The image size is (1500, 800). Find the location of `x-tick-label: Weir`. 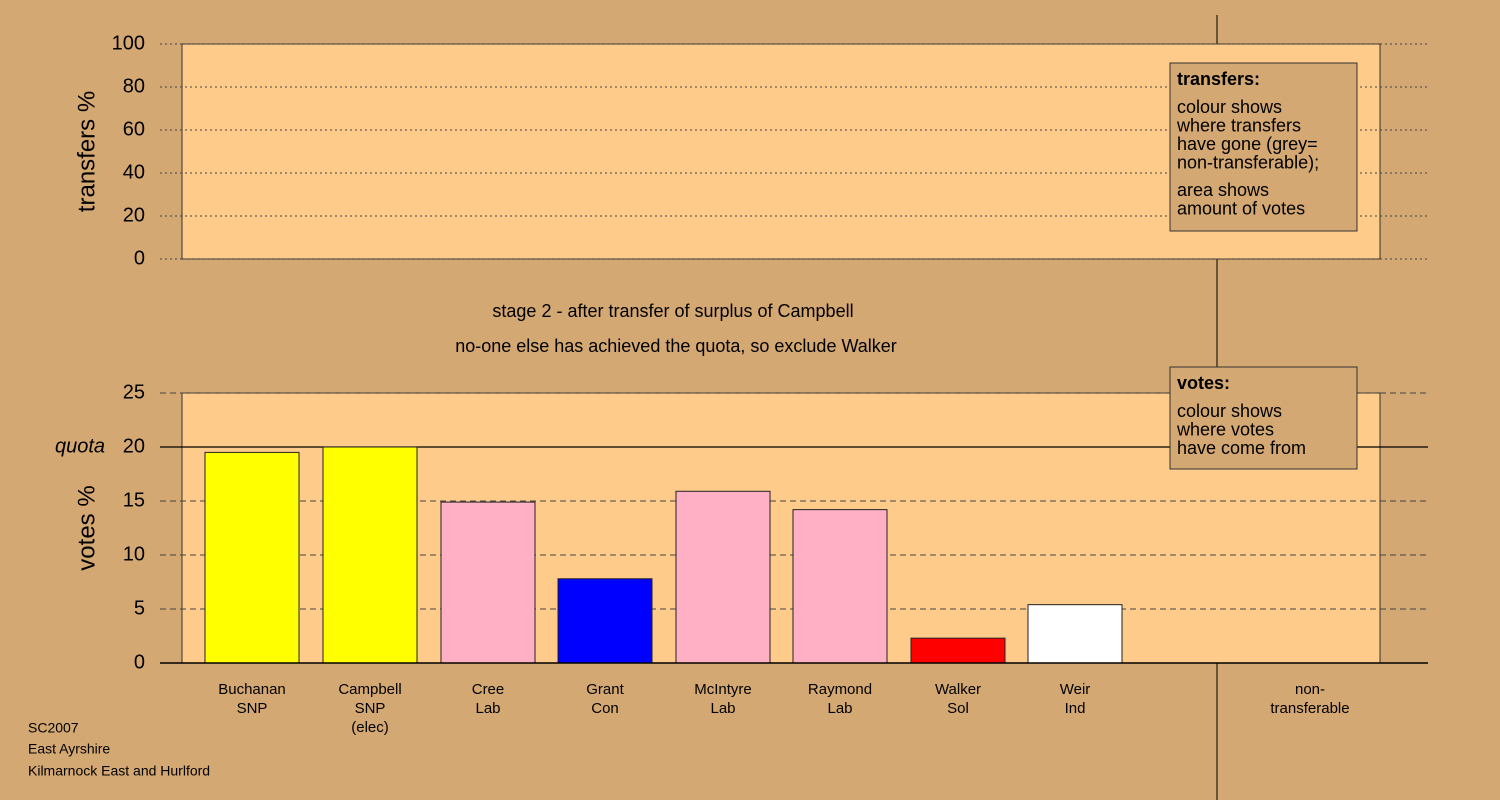

x-tick-label: Weir is located at coordinates (1075, 689).